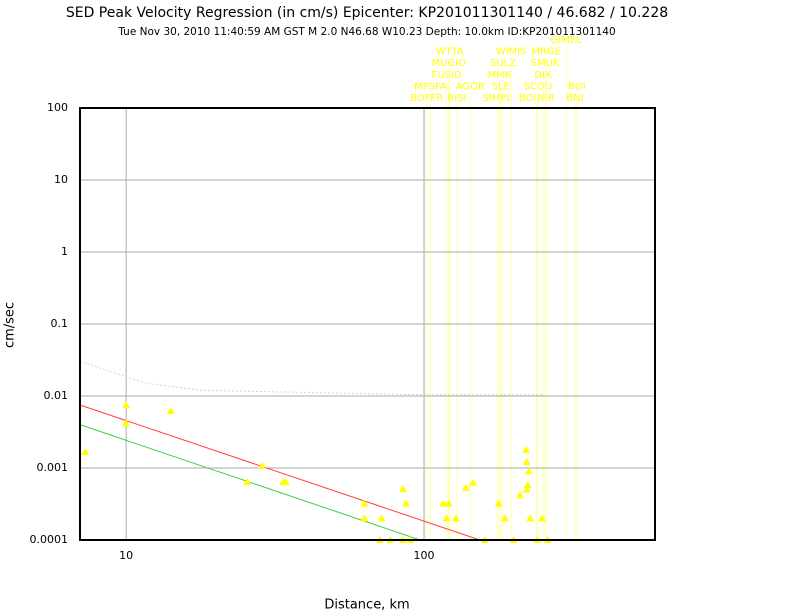 Image resolution: width=792 pixels, height=612 pixels. Describe the element at coordinates (64, 251) in the screenshot. I see `y-tick-label: 1` at that location.